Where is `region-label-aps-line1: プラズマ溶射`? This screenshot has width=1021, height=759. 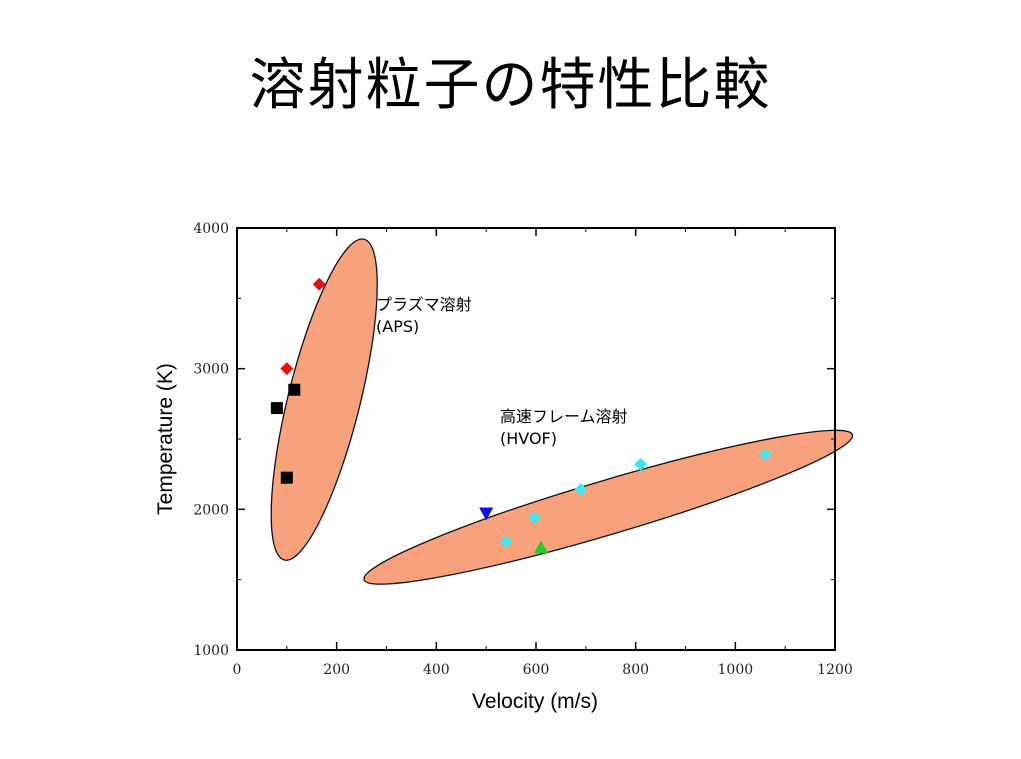 region-label-aps-line1: プラズマ溶射 is located at coordinates (424, 304).